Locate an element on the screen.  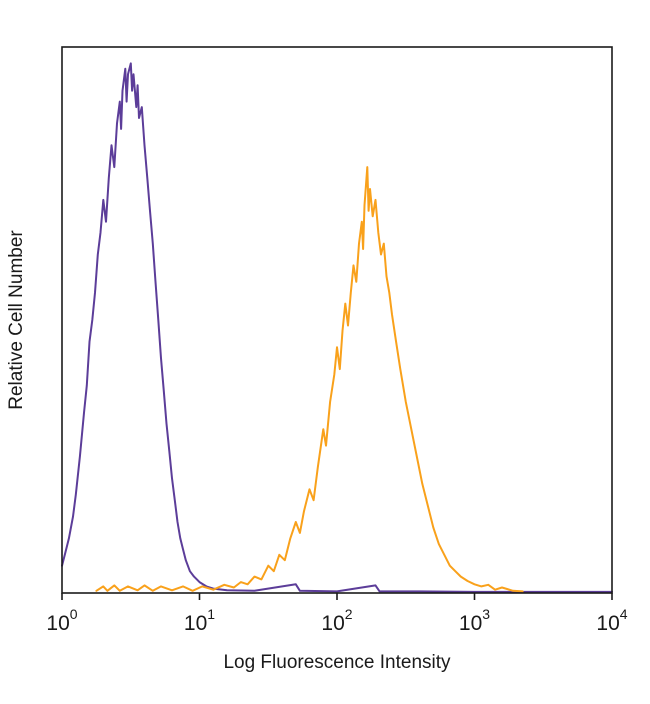
x-axis-label: Log Fluorescence Intensity is located at coordinates (337, 662).